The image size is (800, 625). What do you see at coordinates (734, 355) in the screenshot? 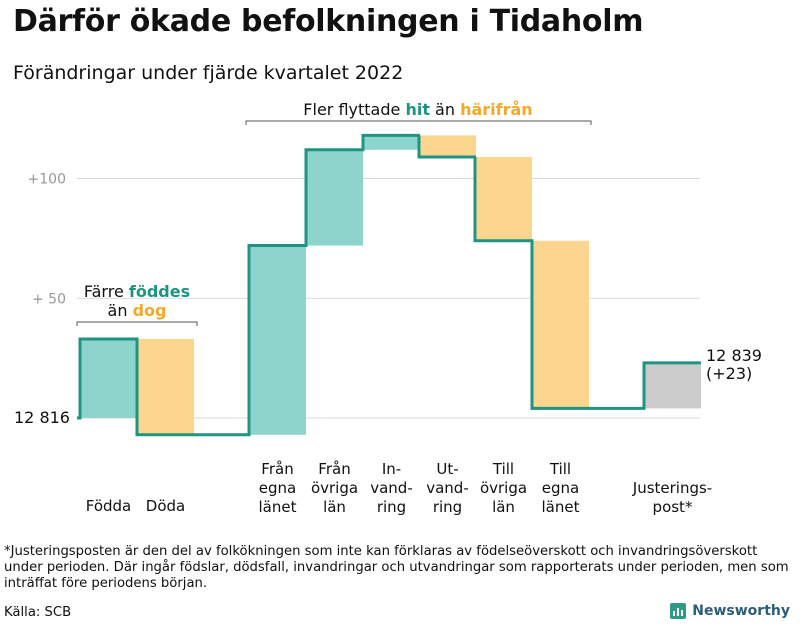
I see `end-value-label: 12 839` at bounding box center [734, 355].